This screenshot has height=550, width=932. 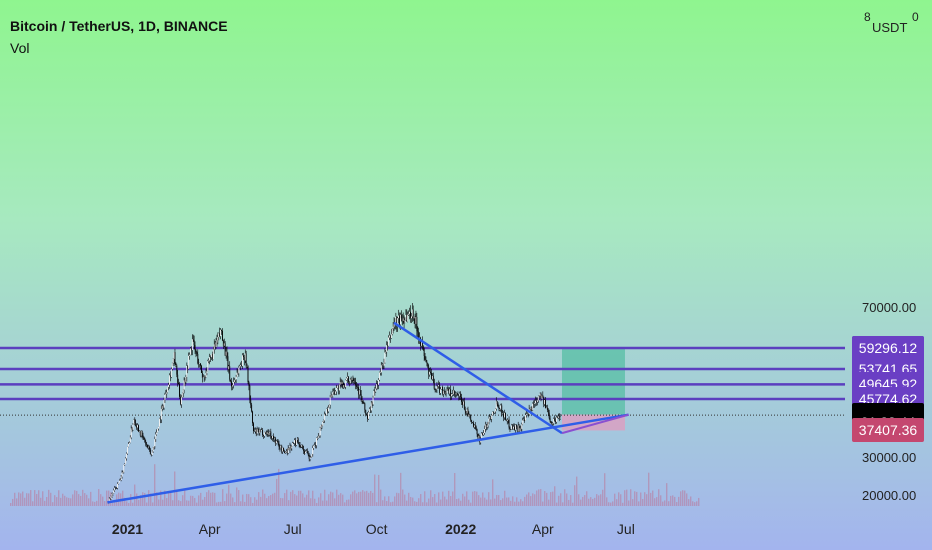 I want to click on resistance-trendline, so click(x=478, y=378).